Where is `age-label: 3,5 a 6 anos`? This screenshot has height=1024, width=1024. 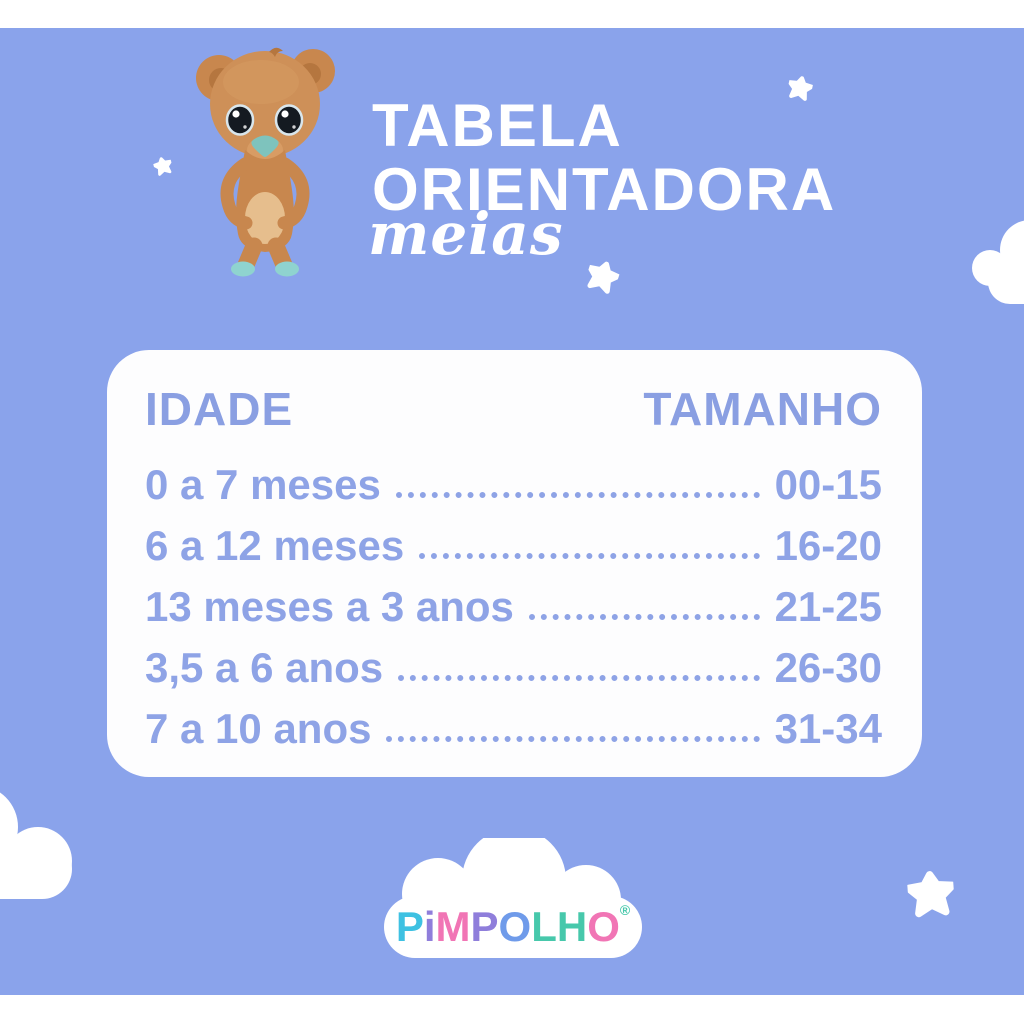 age-label: 3,5 a 6 anos is located at coordinates (264, 668).